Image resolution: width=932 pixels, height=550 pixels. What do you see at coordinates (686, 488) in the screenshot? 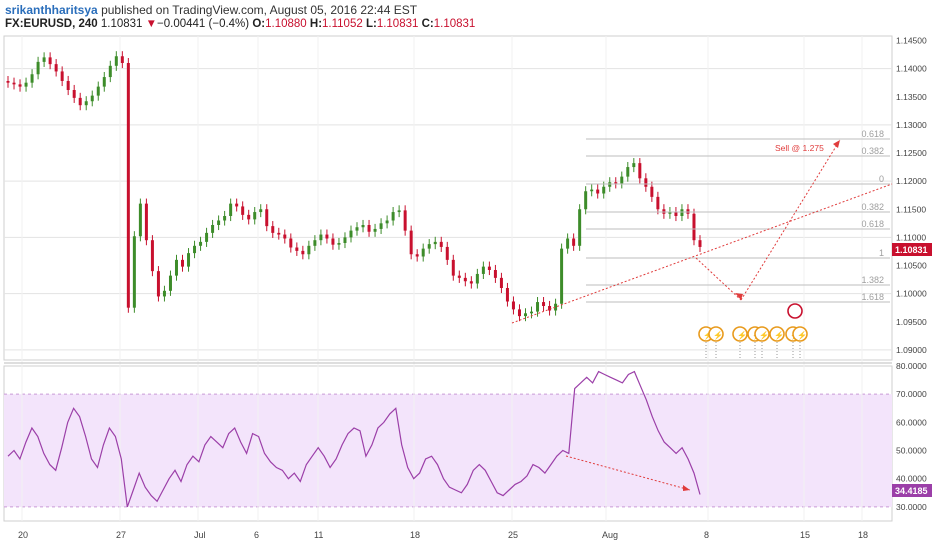
I see `arrow-head-right-icon` at bounding box center [686, 488].